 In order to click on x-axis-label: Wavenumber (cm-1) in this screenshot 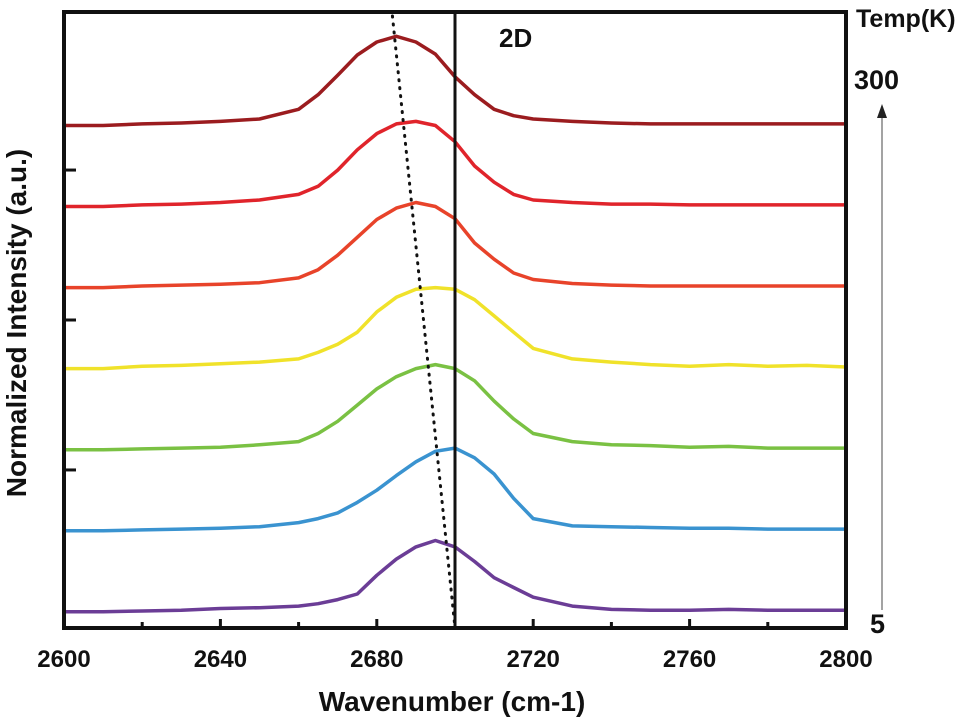, I will do `click(452, 701)`.